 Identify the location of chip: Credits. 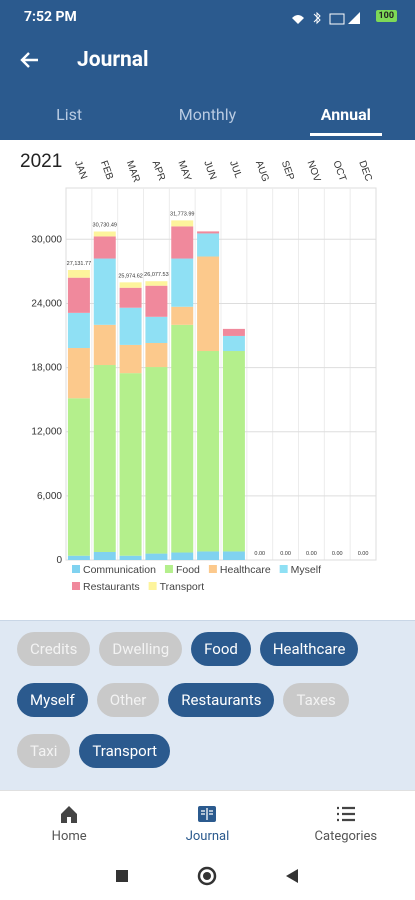
(54, 649).